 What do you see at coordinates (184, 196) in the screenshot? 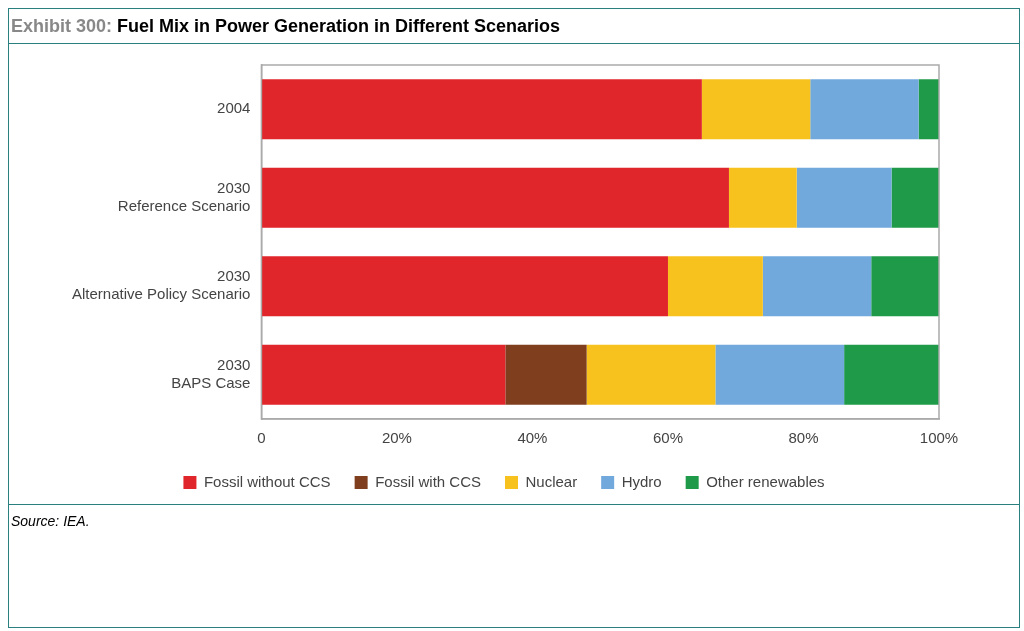
I see `y-tick-label: 2030 Reference Scenario` at bounding box center [184, 196].